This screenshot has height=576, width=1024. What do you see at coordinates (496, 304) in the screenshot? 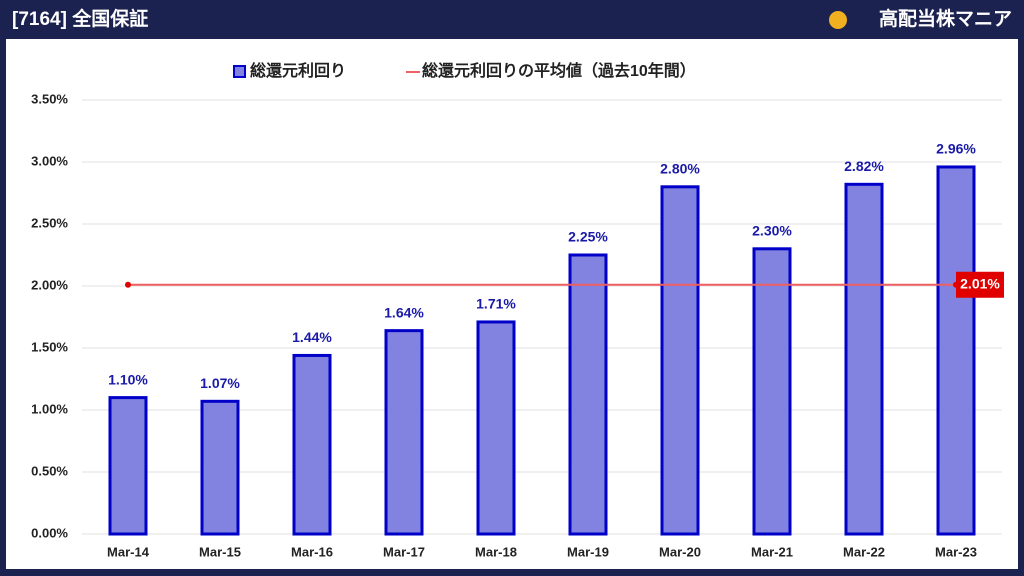
I see `data-label: 1.71%` at bounding box center [496, 304].